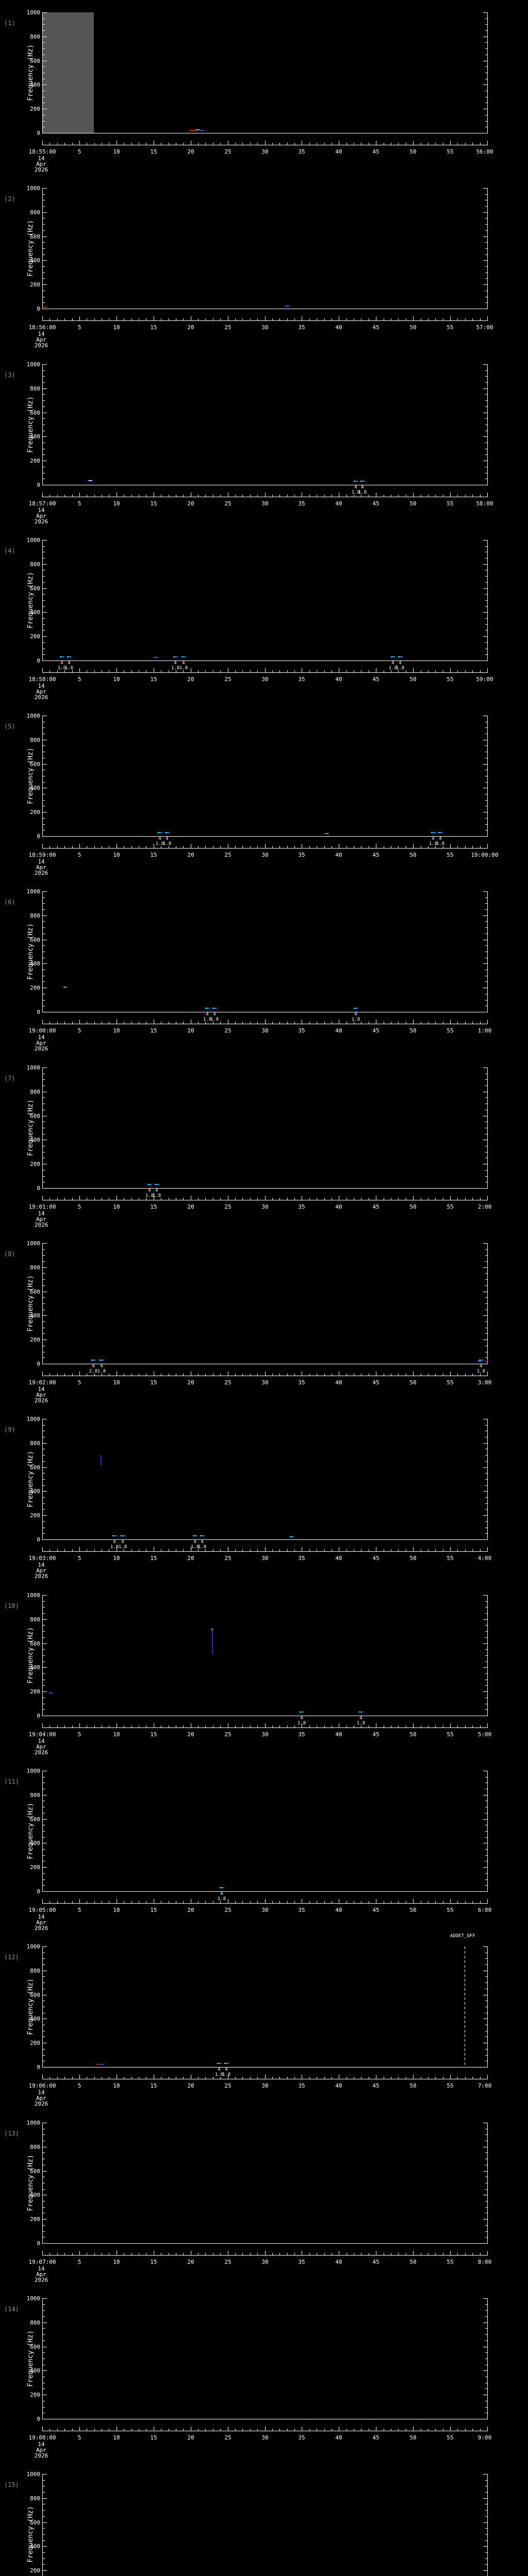 Image resolution: width=528 pixels, height=2576 pixels. Describe the element at coordinates (35, 612) in the screenshot. I see `y-tick-label: 400` at that location.